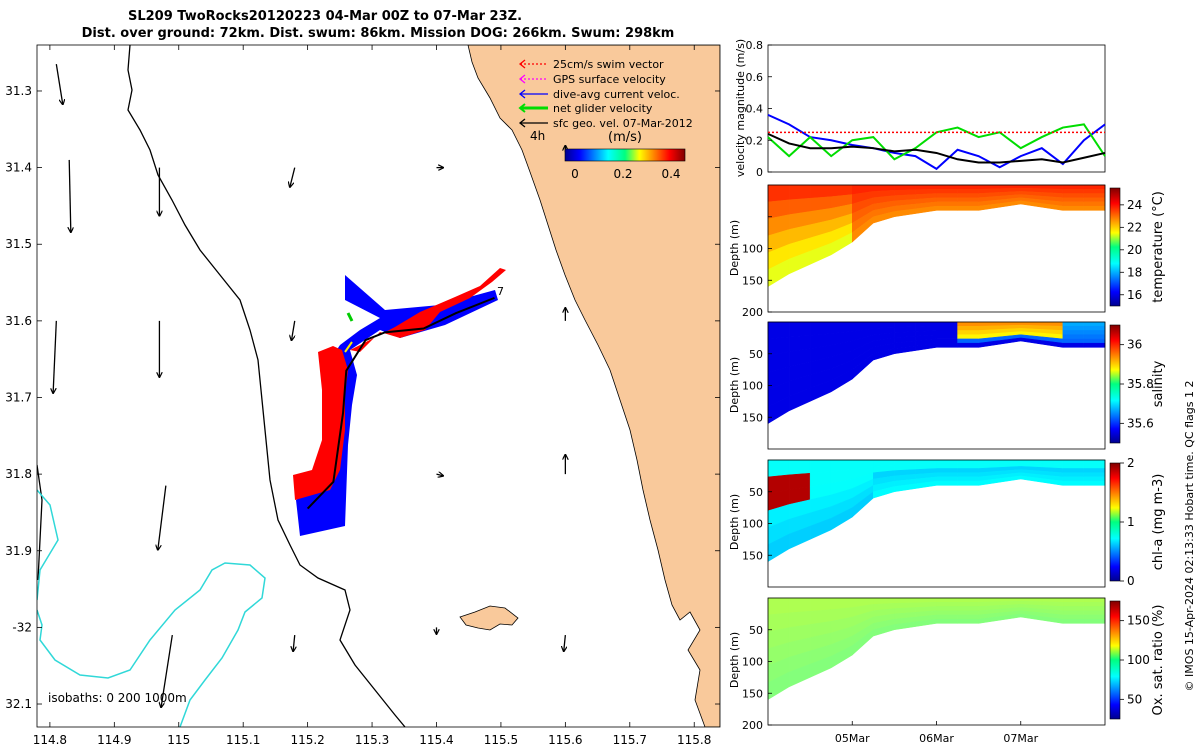 This screenshot has width=1200, height=750. Describe the element at coordinates (852, 738) in the screenshot. I see `oxygen-xtick-label: 05Mar` at that location.